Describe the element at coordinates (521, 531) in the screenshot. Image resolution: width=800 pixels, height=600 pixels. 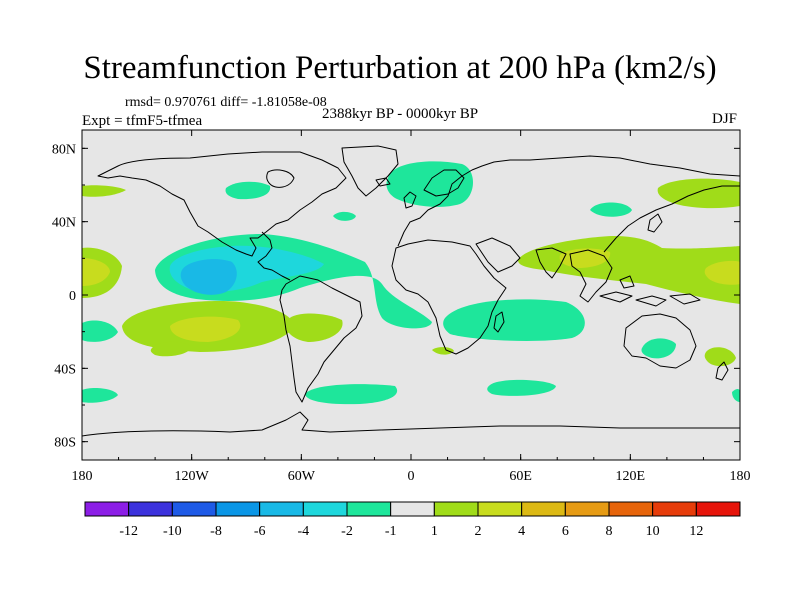
I see `colorbar-label: 4` at that location.